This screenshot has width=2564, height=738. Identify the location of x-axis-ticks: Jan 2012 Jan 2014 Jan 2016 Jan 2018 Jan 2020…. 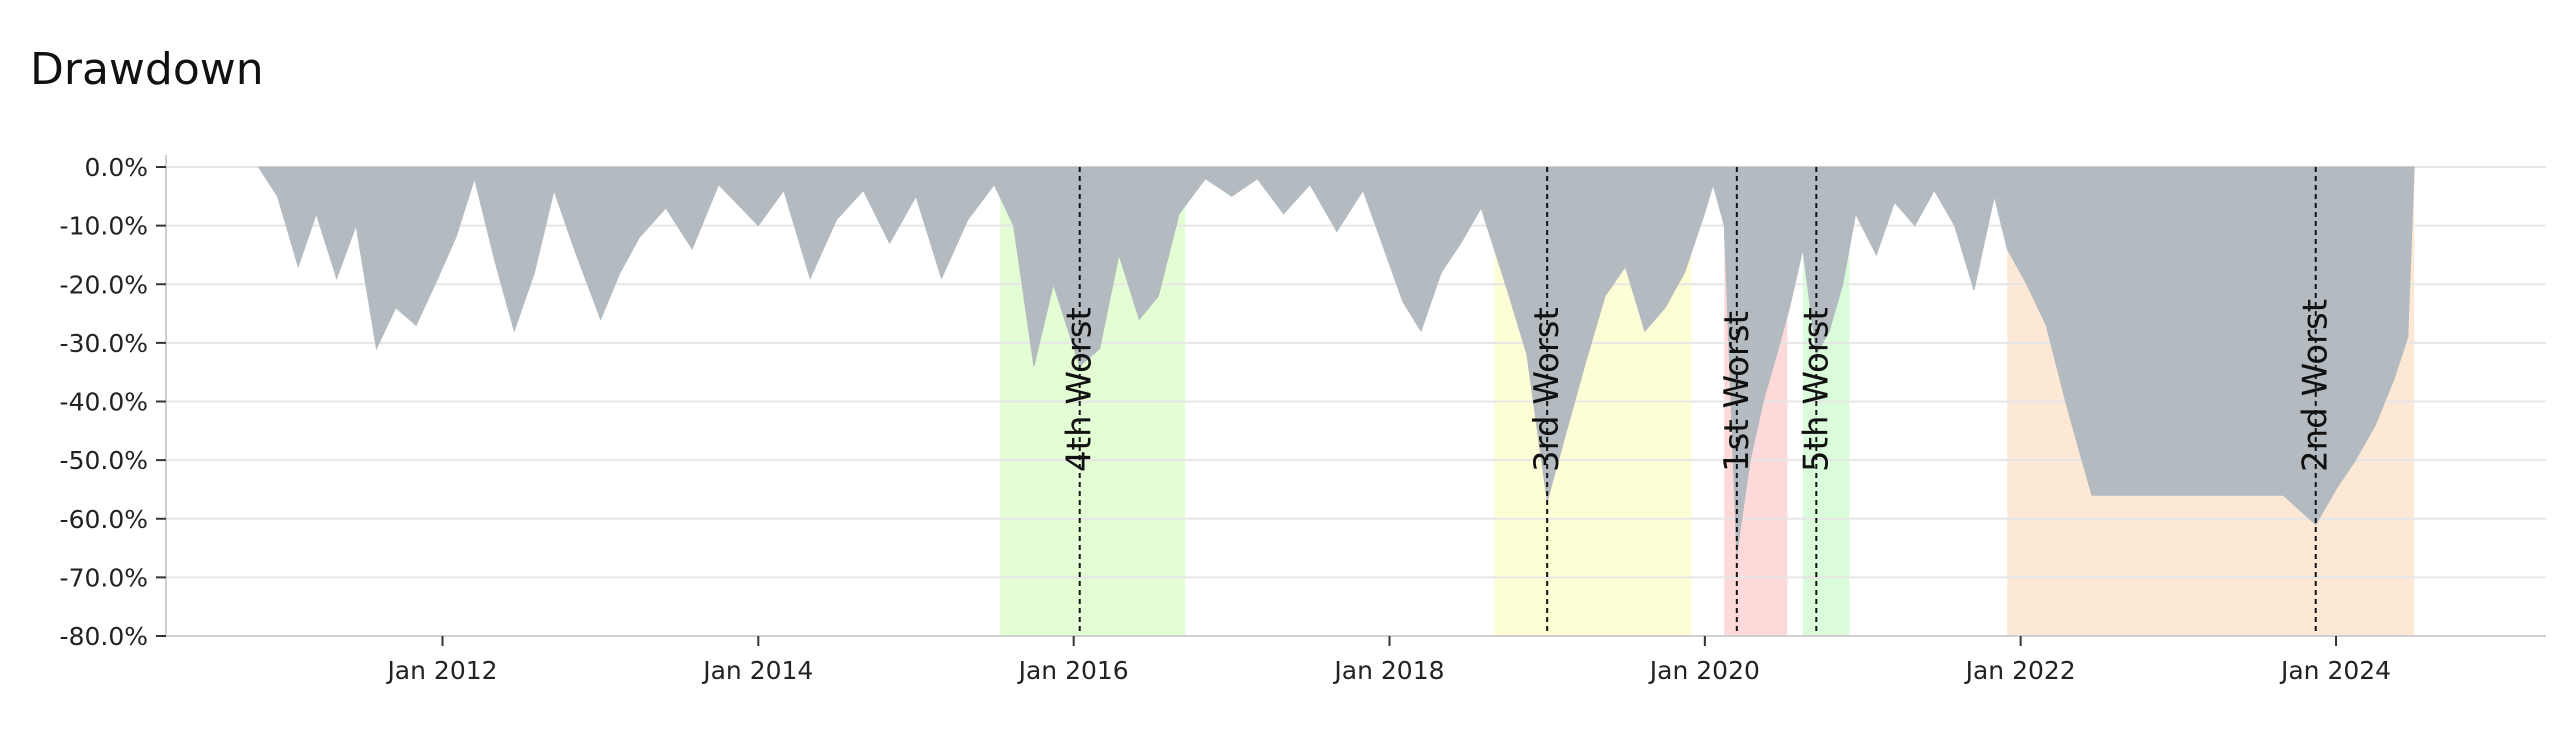
(1388, 660).